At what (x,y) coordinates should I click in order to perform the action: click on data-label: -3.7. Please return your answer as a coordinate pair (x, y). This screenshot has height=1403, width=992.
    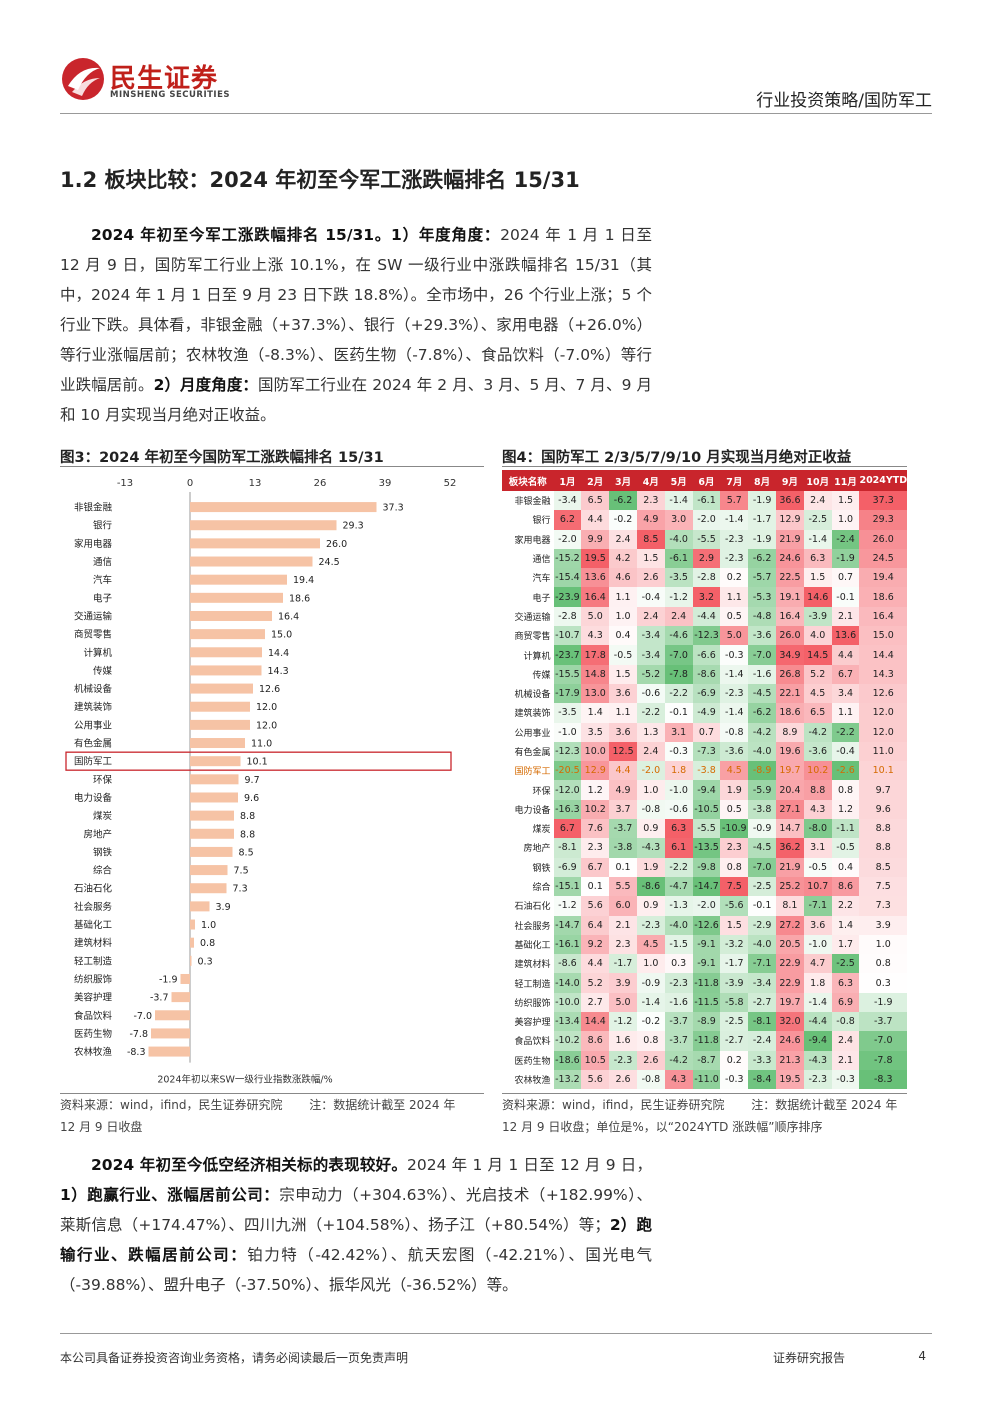
    Looking at the image, I should click on (159, 998).